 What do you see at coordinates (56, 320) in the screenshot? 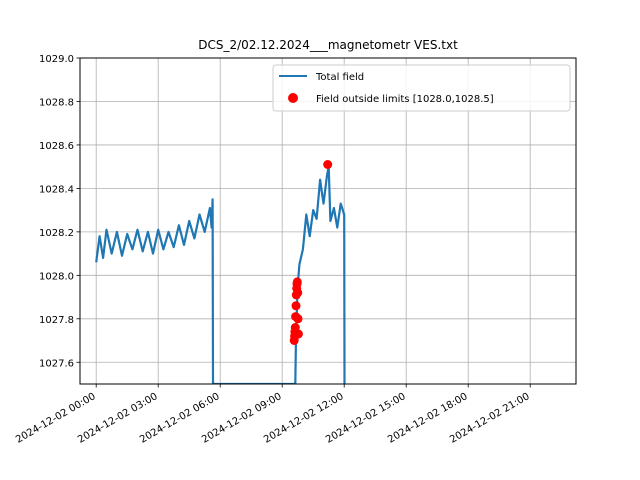
I see `y-tick-label: 1027.8` at bounding box center [56, 320].